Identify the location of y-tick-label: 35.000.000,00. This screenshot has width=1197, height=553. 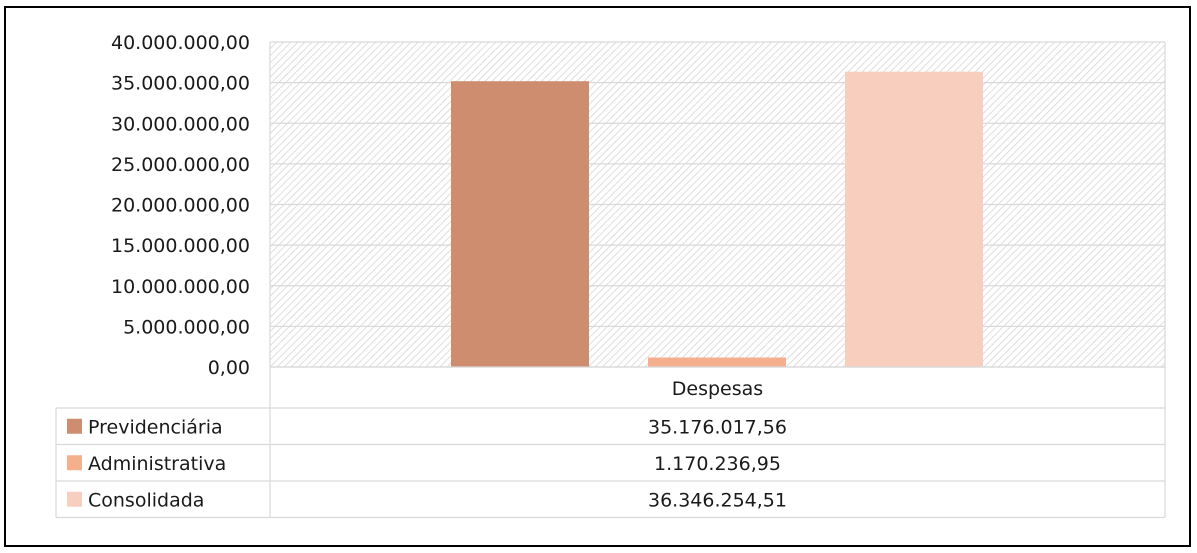
(180, 84).